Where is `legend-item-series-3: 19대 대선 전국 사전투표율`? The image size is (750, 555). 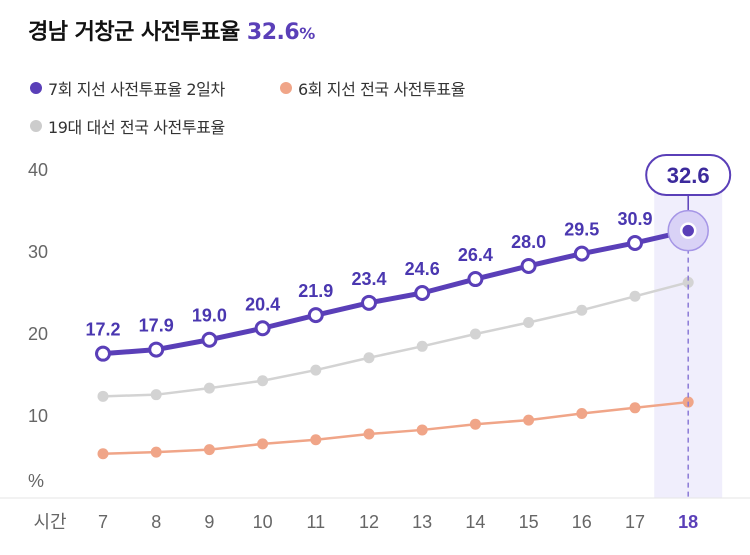
legend-item-series-3: 19대 대선 전국 사전투표율 is located at coordinates (127, 126).